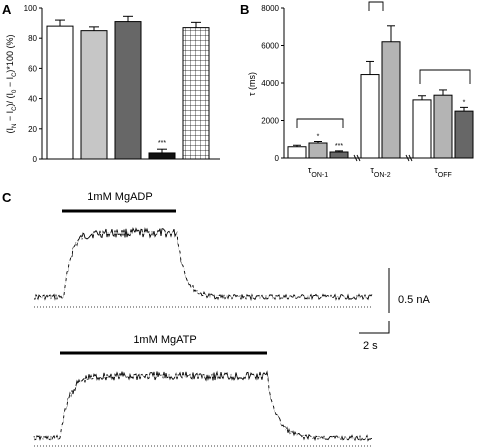 The image size is (480, 448). What do you see at coordinates (252, 84) in the screenshot?
I see `panel-b-y-axis-label: τ (ms)` at bounding box center [252, 84].